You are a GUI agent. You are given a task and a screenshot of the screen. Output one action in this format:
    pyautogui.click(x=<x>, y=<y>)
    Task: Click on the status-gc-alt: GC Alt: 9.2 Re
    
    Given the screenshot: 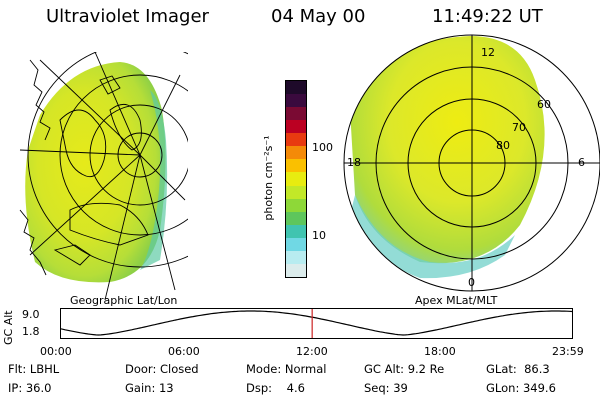 What is the action you would take?
    pyautogui.click(x=404, y=369)
    